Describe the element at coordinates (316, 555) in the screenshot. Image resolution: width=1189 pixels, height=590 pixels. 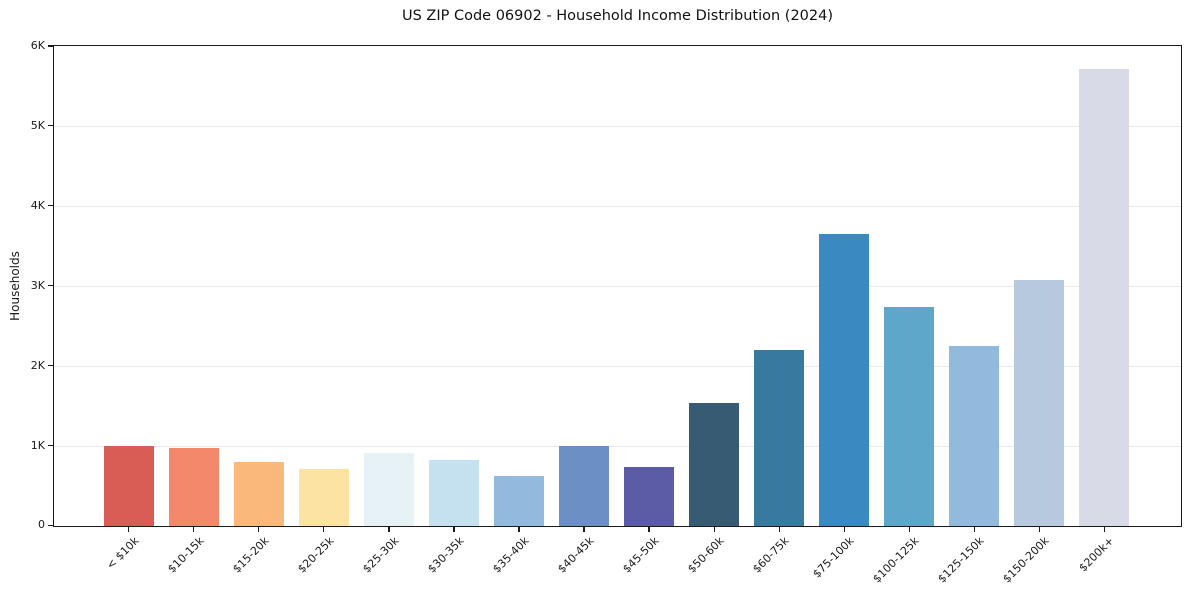
I see `x-tick-label-20-25k: $20-25k` at that location.